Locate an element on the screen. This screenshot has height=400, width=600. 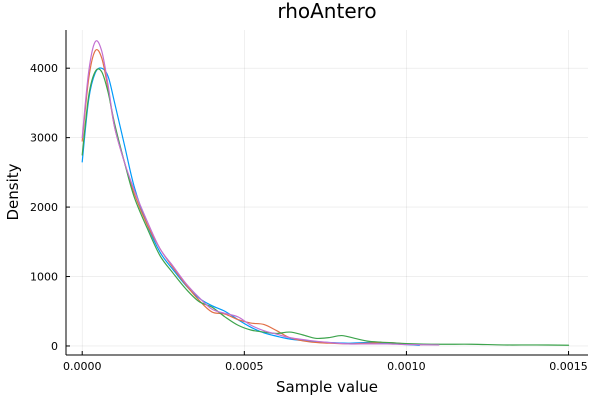
y-tick-label: 1000 is located at coordinates (44, 277).